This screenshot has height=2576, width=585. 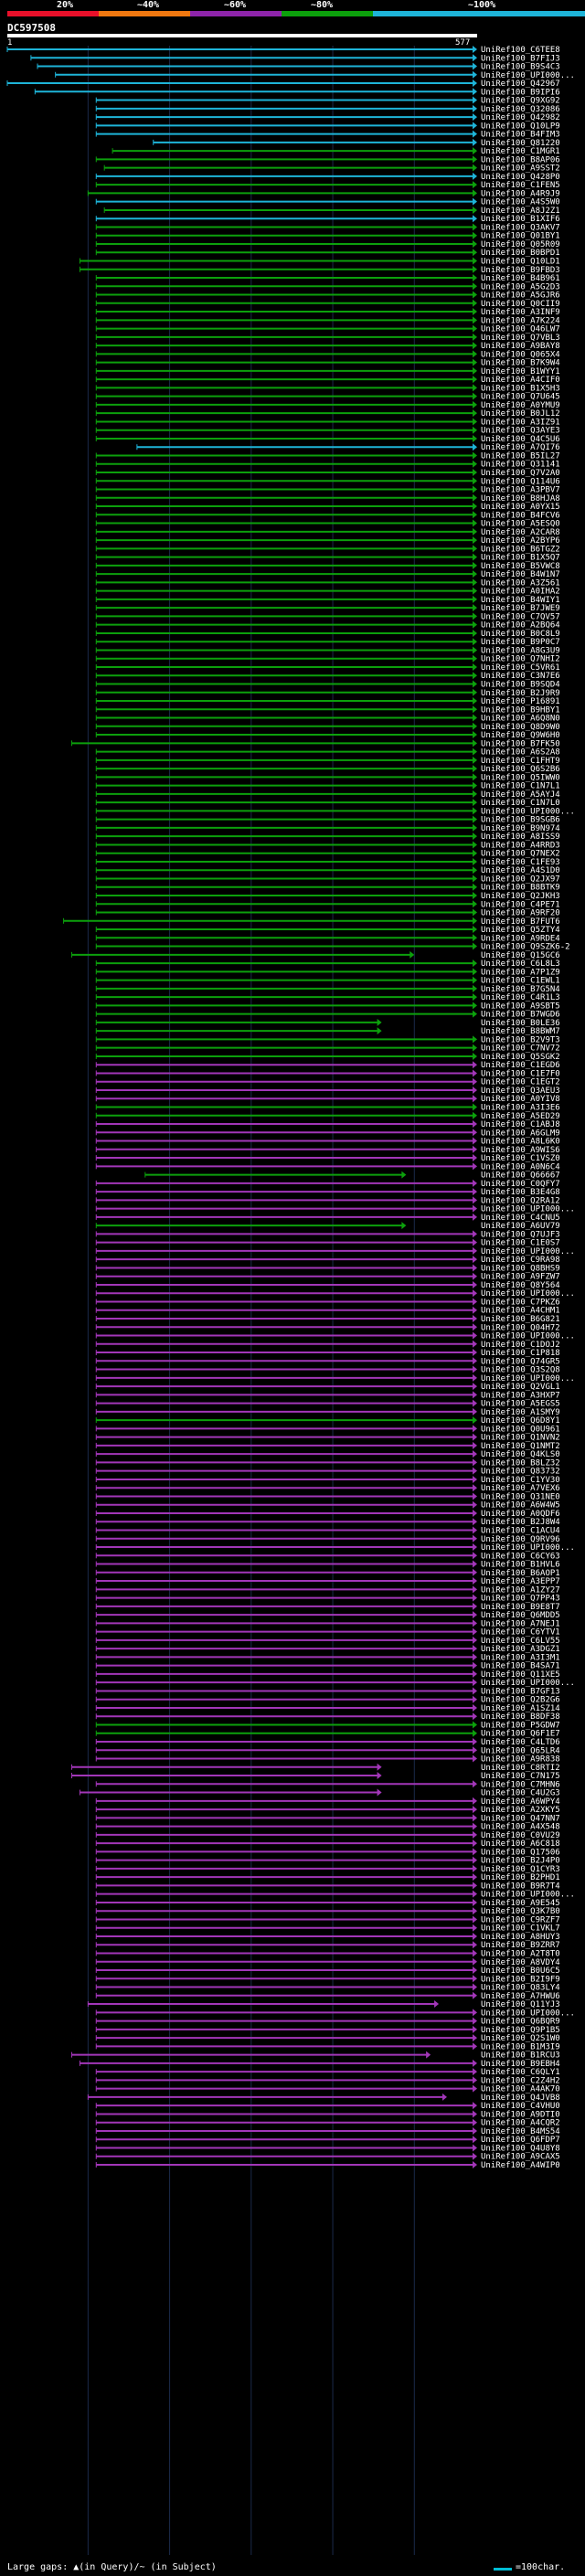 I want to click on hit-label: UniRef100_Q7PP43, so click(x=520, y=1599).